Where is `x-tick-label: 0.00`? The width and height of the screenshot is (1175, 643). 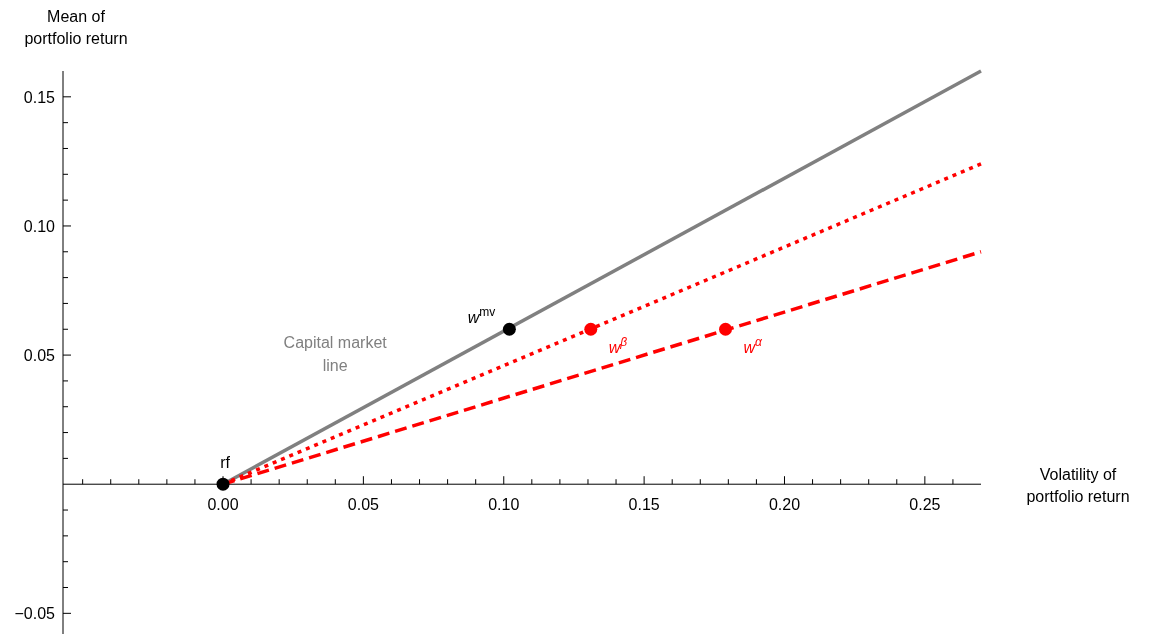
x-tick-label: 0.00 is located at coordinates (223, 505).